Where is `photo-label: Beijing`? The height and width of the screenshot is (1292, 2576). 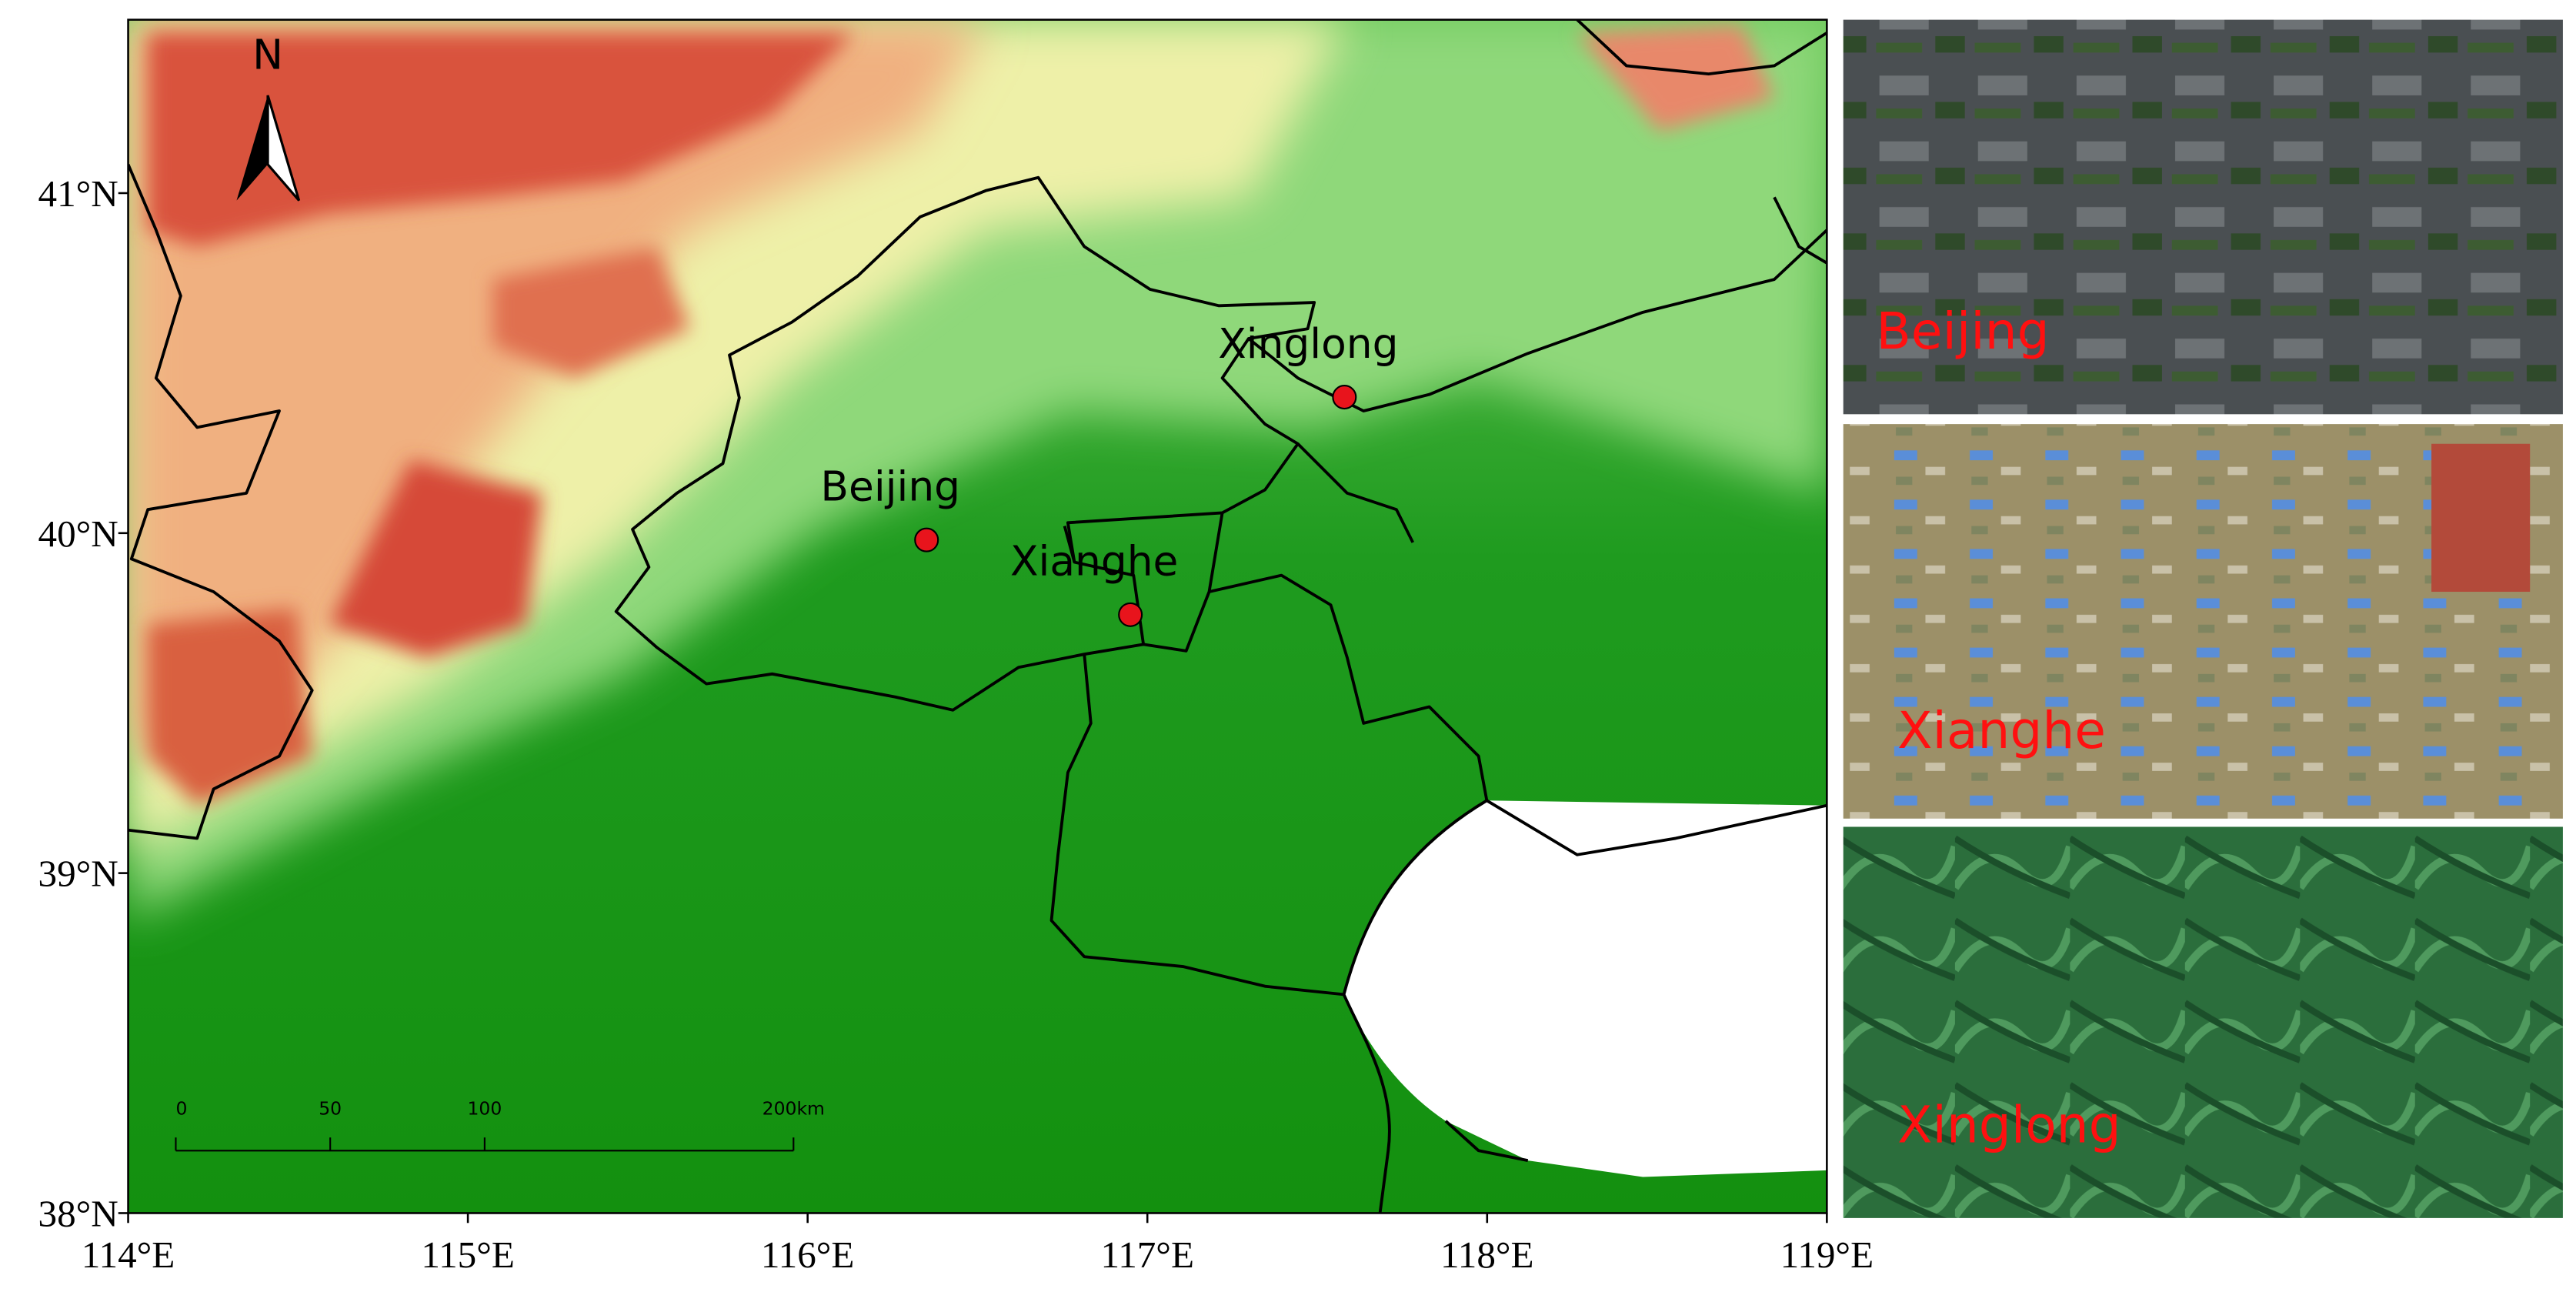 photo-label: Beijing is located at coordinates (1962, 331).